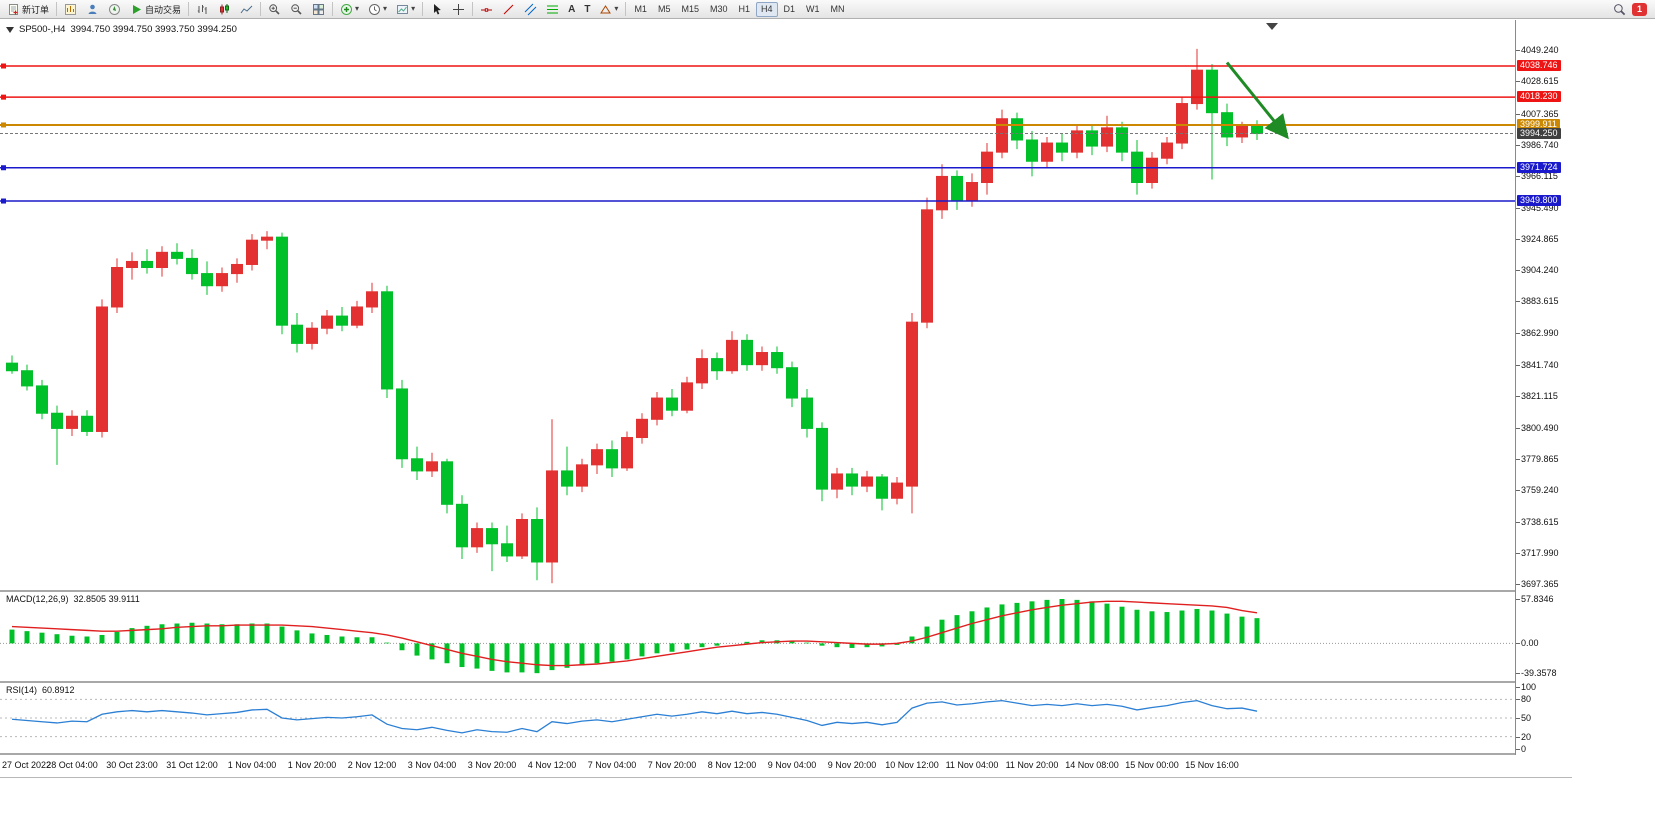  Describe the element at coordinates (640, 9) in the screenshot. I see `timeframe-m1: M1` at that location.